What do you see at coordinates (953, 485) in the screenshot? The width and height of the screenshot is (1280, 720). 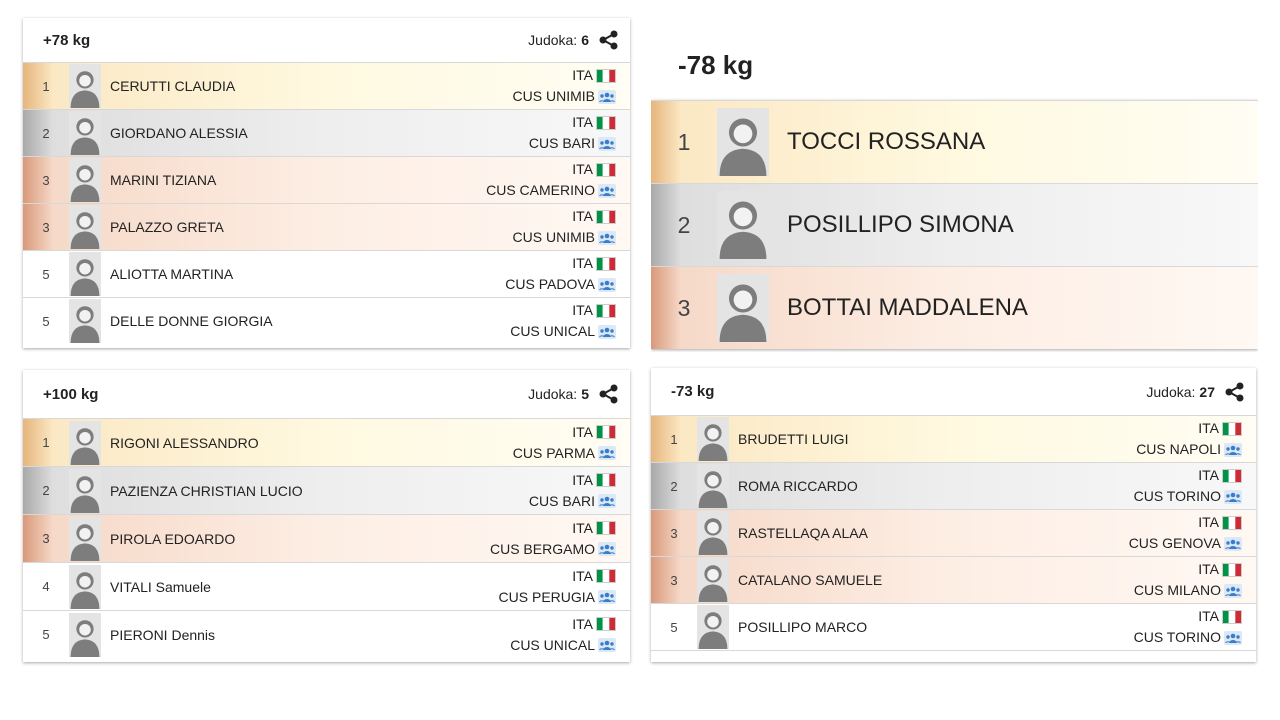 I see `result-row: 2 ROMA RICCARDO ITA CUS TORINO` at bounding box center [953, 485].